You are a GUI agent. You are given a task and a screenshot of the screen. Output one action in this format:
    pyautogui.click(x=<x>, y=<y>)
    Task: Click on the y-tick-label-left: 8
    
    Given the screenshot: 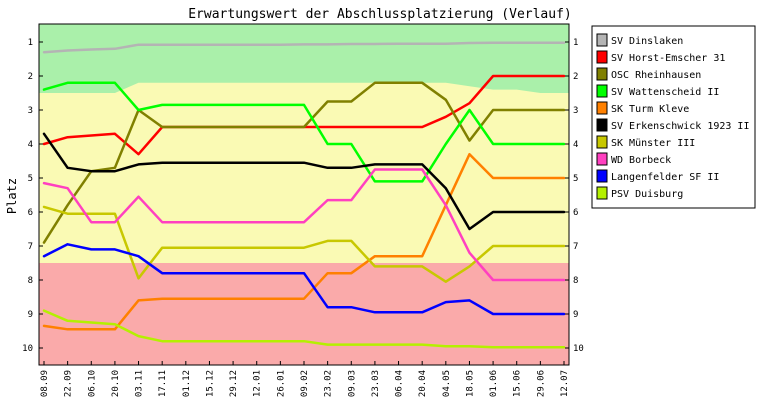 What is the action you would take?
    pyautogui.click(x=30, y=281)
    